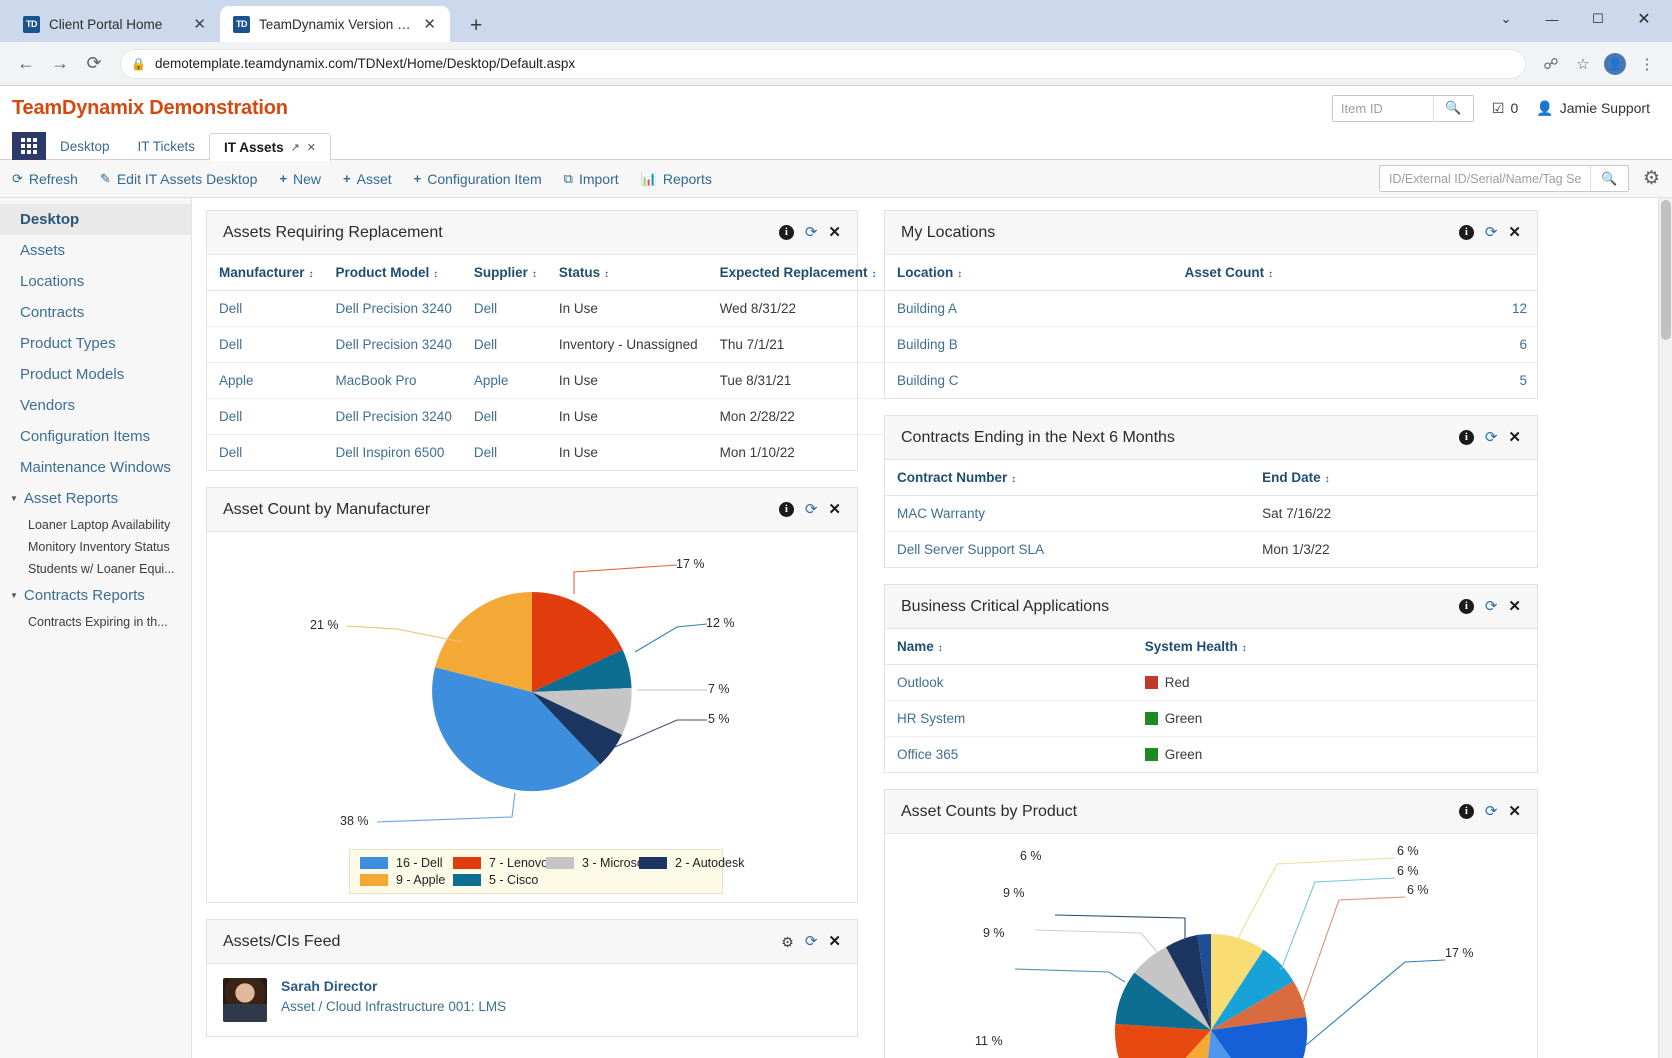  Describe the element at coordinates (1551, 64) in the screenshot. I see `share-icon: ☍` at that location.